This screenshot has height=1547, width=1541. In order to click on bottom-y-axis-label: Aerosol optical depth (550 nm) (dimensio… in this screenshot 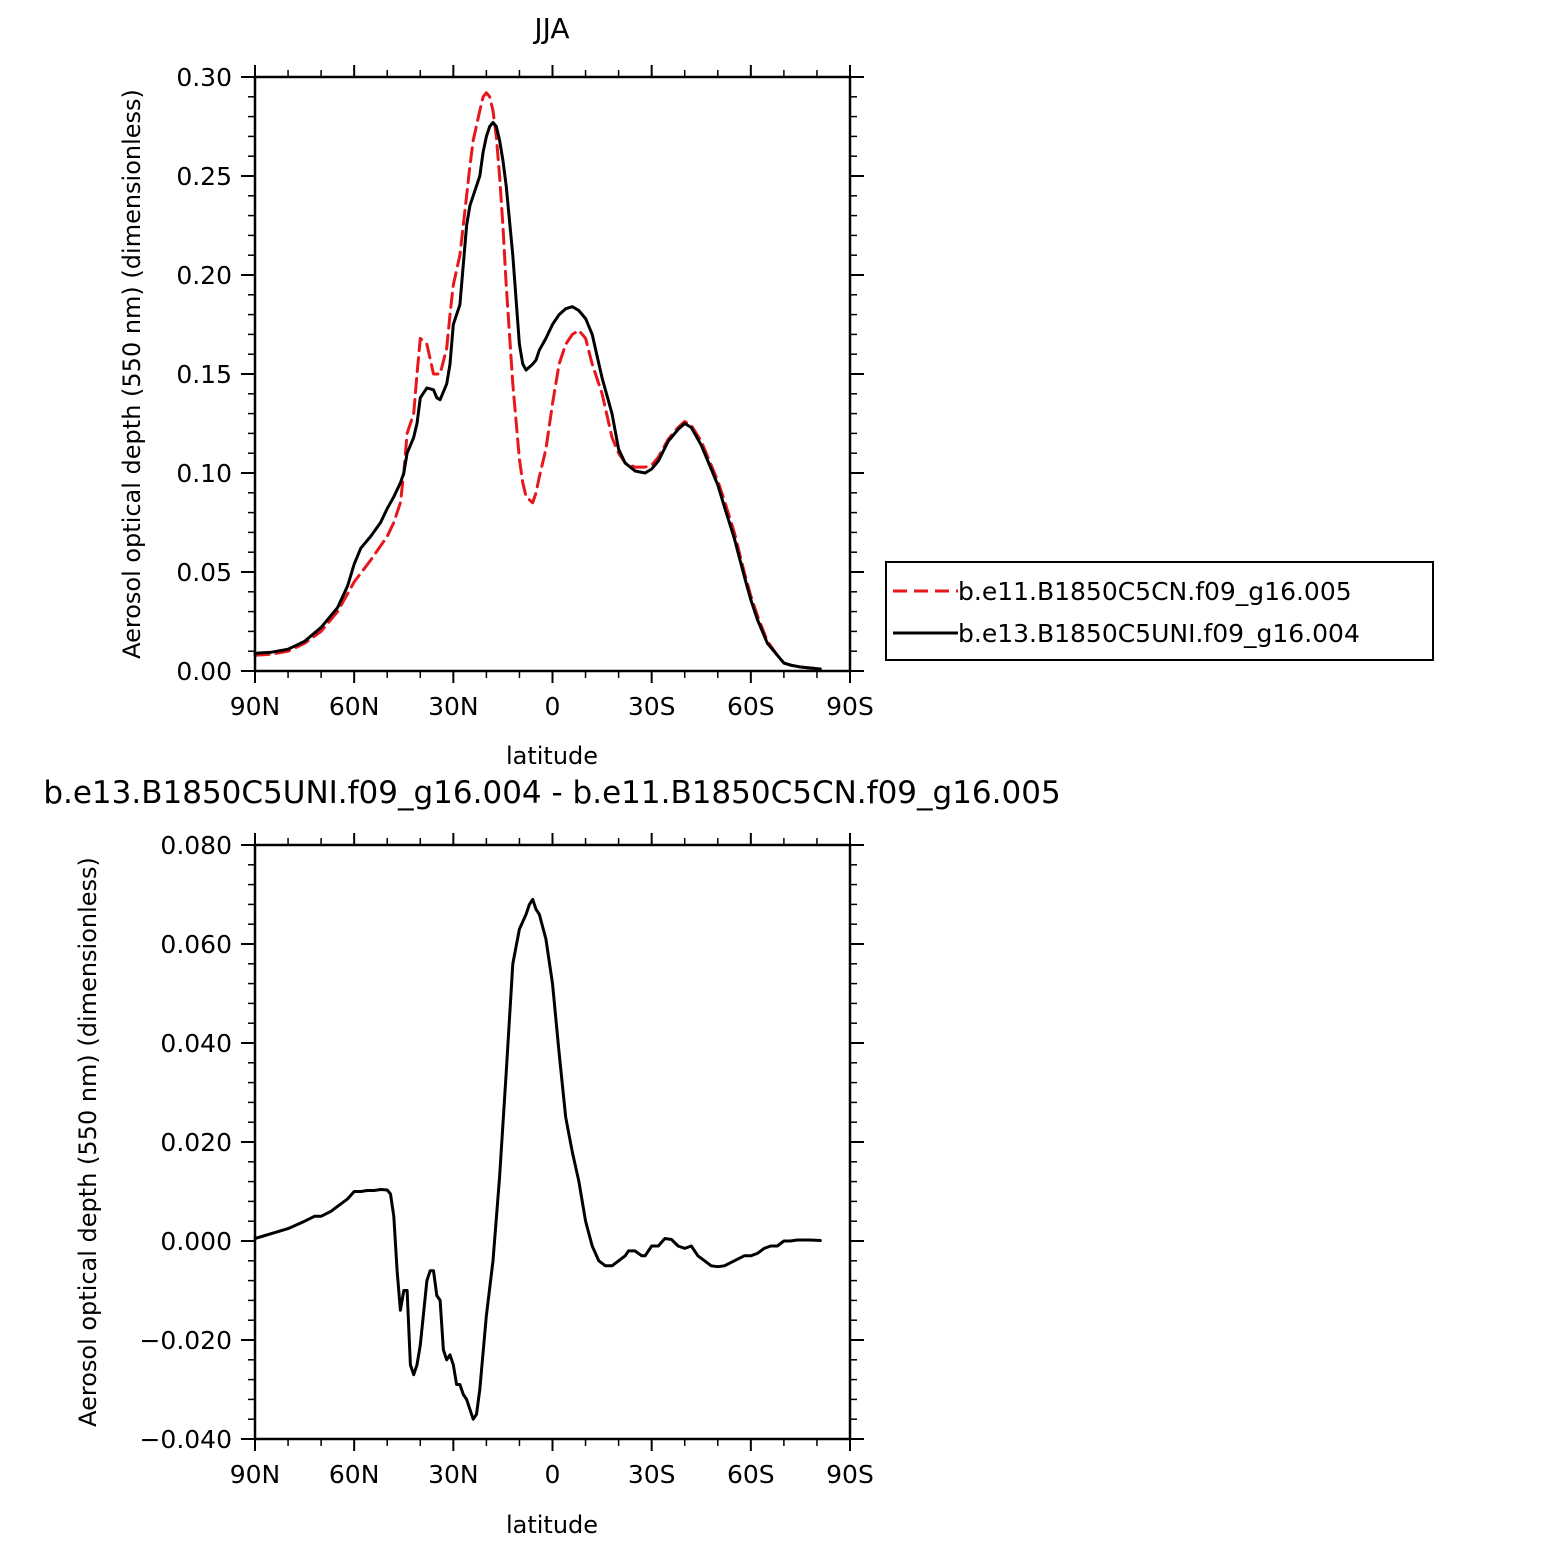, I will do `click(88, 1142)`.